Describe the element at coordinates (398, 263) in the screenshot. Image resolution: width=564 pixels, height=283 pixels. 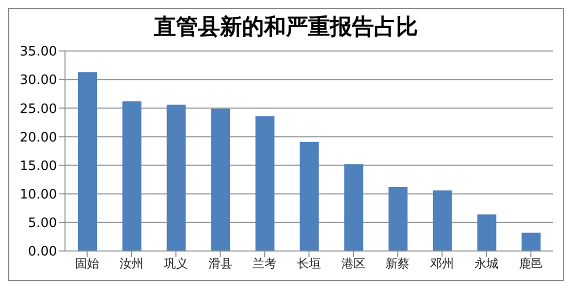
I see `x-tick-label: 新蔡` at that location.